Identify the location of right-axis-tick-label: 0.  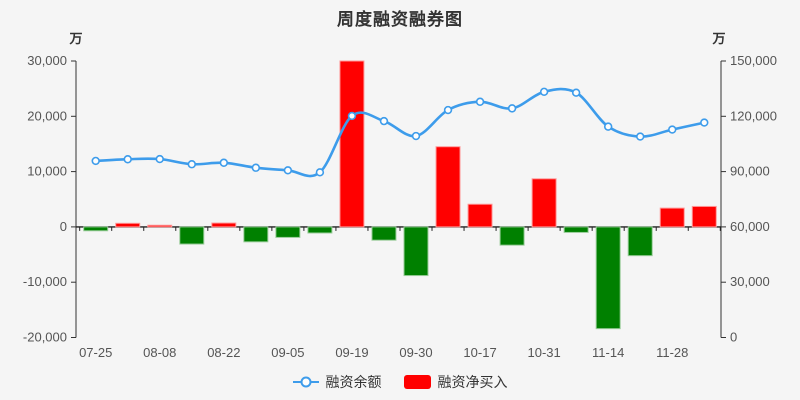
(733, 337).